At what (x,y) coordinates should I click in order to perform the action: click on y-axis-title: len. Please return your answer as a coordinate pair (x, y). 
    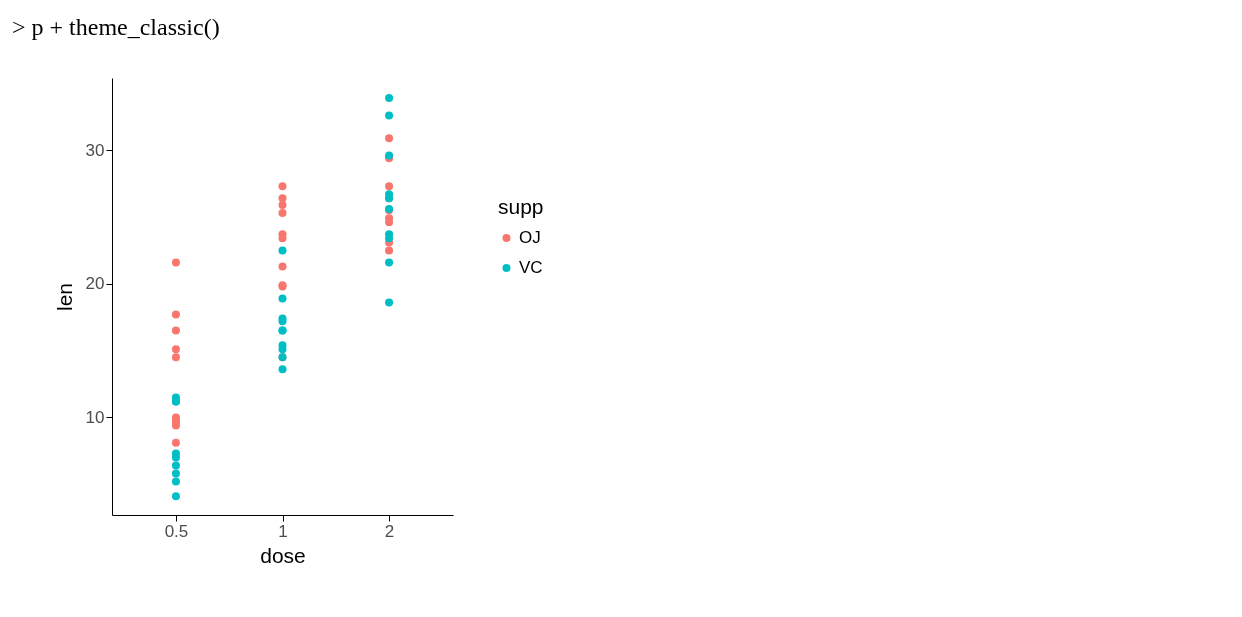
    Looking at the image, I should click on (64, 297).